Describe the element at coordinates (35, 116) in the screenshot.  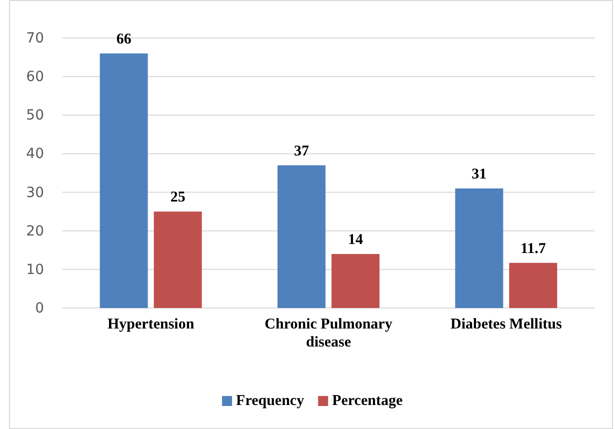
I see `y-tick-label: 50` at that location.